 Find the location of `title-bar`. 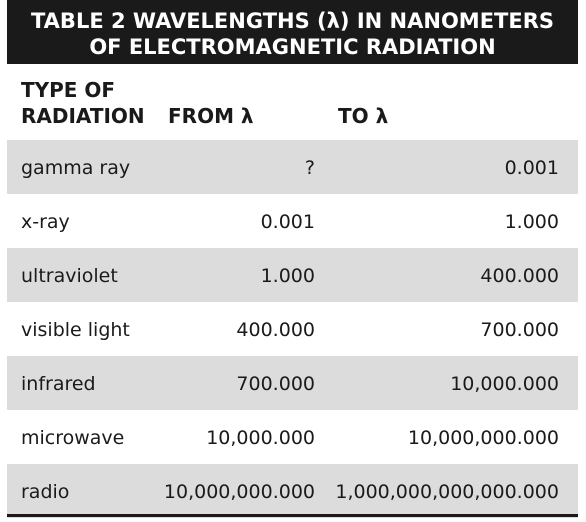

title-bar is located at coordinates (292, 32).